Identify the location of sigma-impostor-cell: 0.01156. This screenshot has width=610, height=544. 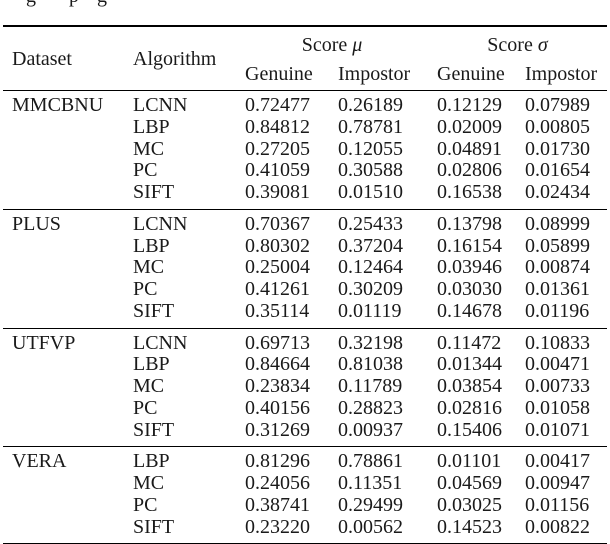
(557, 505).